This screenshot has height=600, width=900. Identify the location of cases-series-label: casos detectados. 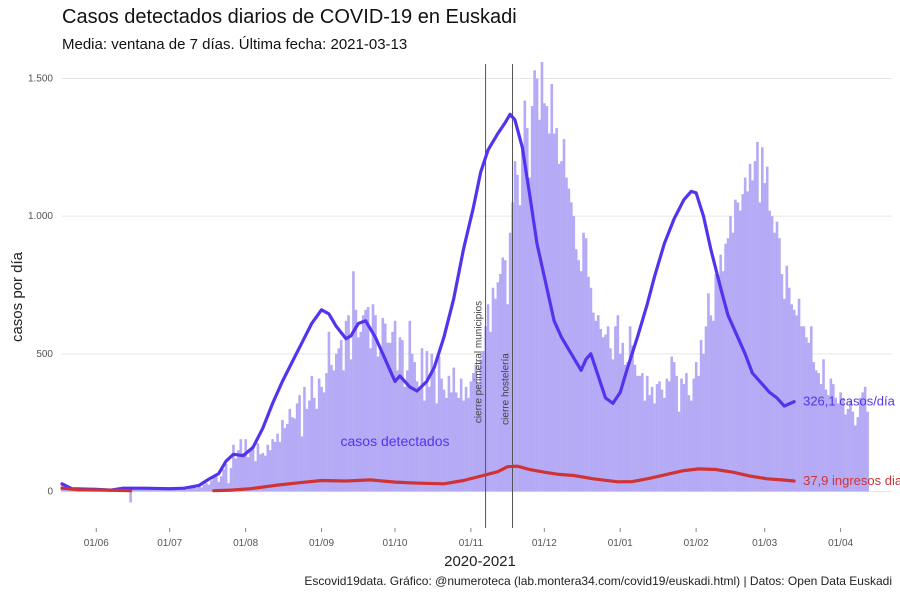
(395, 441).